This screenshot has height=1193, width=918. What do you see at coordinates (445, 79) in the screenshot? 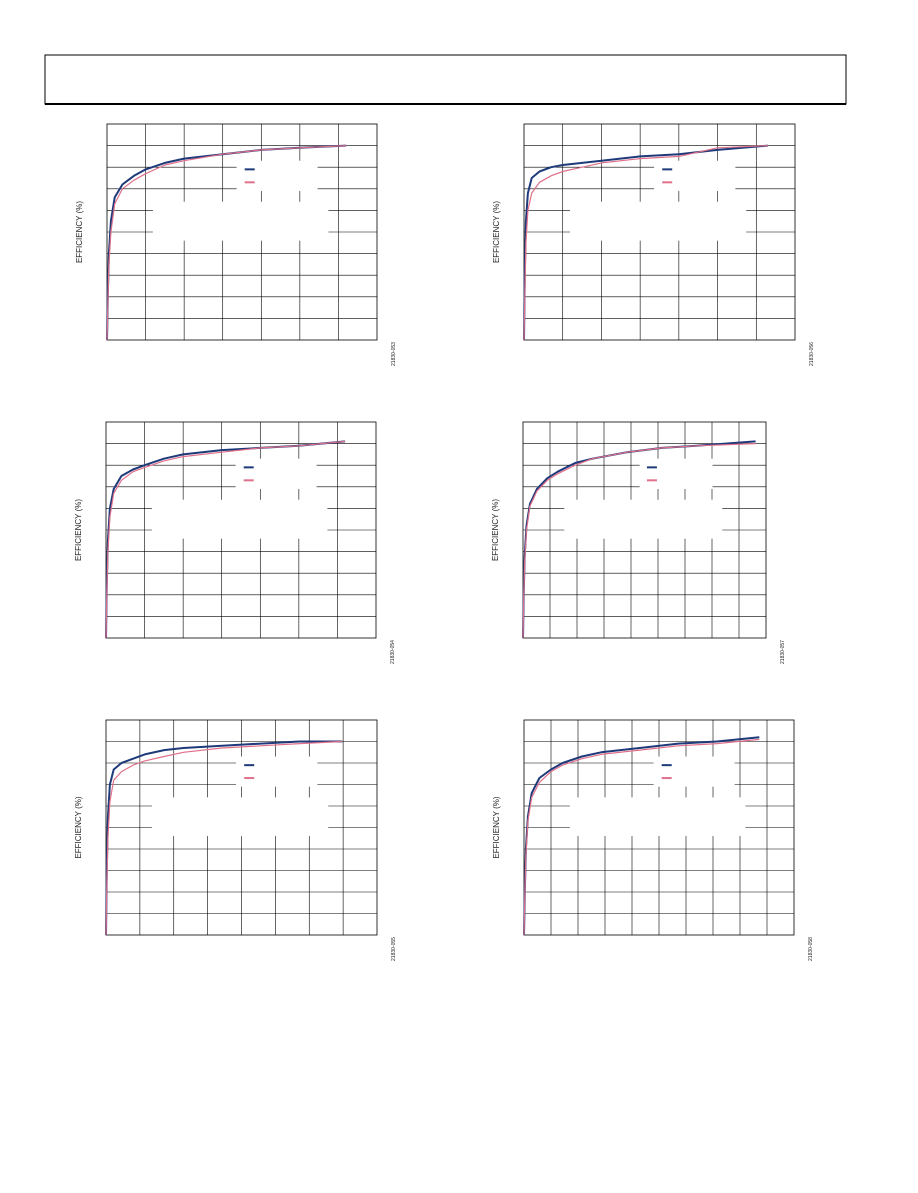
I see `header-box` at bounding box center [445, 79].